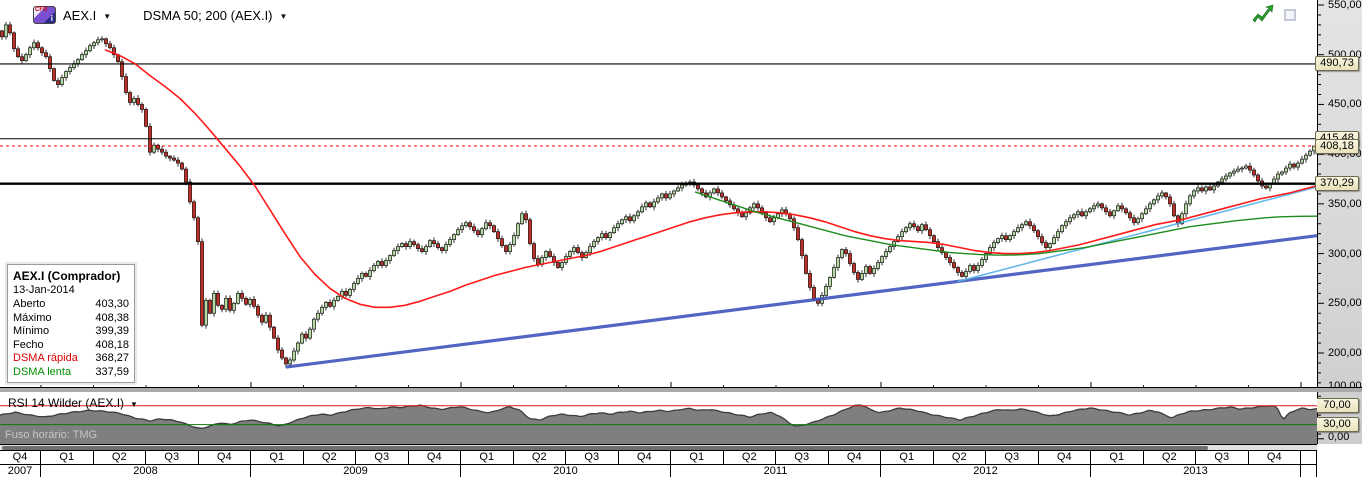 The image size is (1362, 477). Describe the element at coordinates (1005, 223) in the screenshot. I see `dsma-slow-line` at that location.